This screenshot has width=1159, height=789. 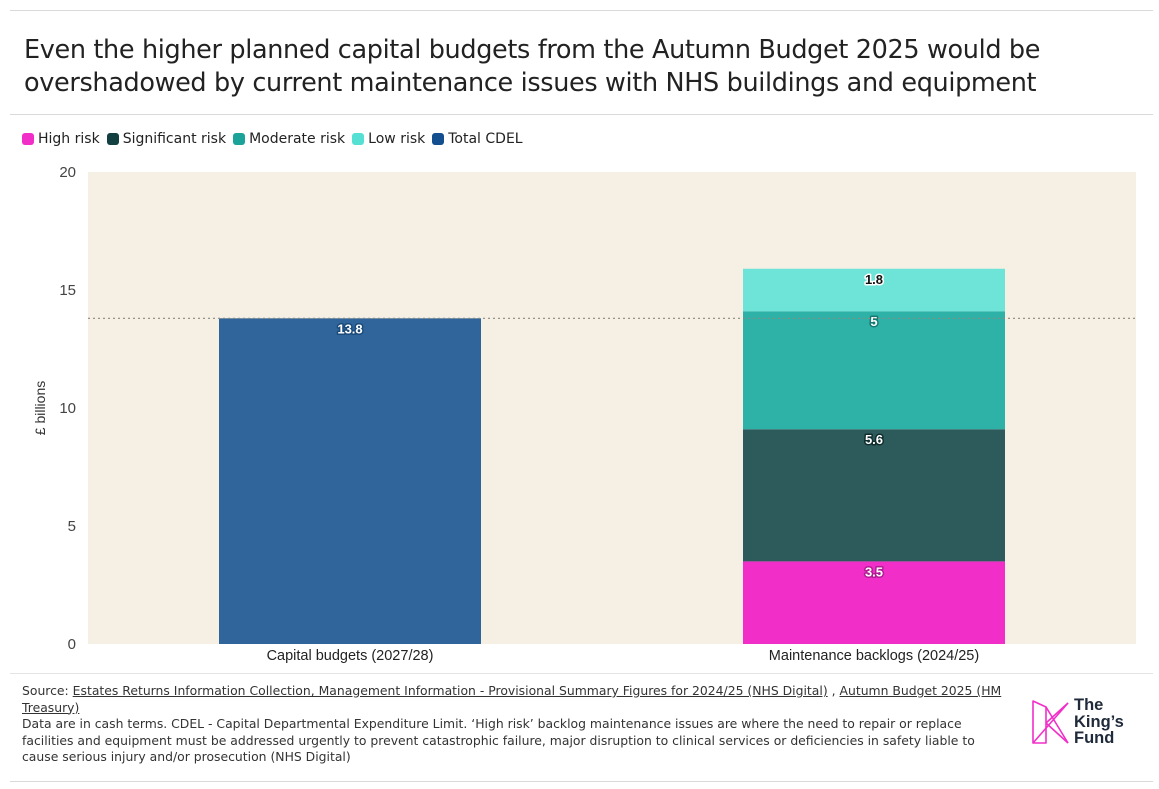 What do you see at coordinates (40, 408) in the screenshot?
I see `y-axis-label: £ billions` at bounding box center [40, 408].